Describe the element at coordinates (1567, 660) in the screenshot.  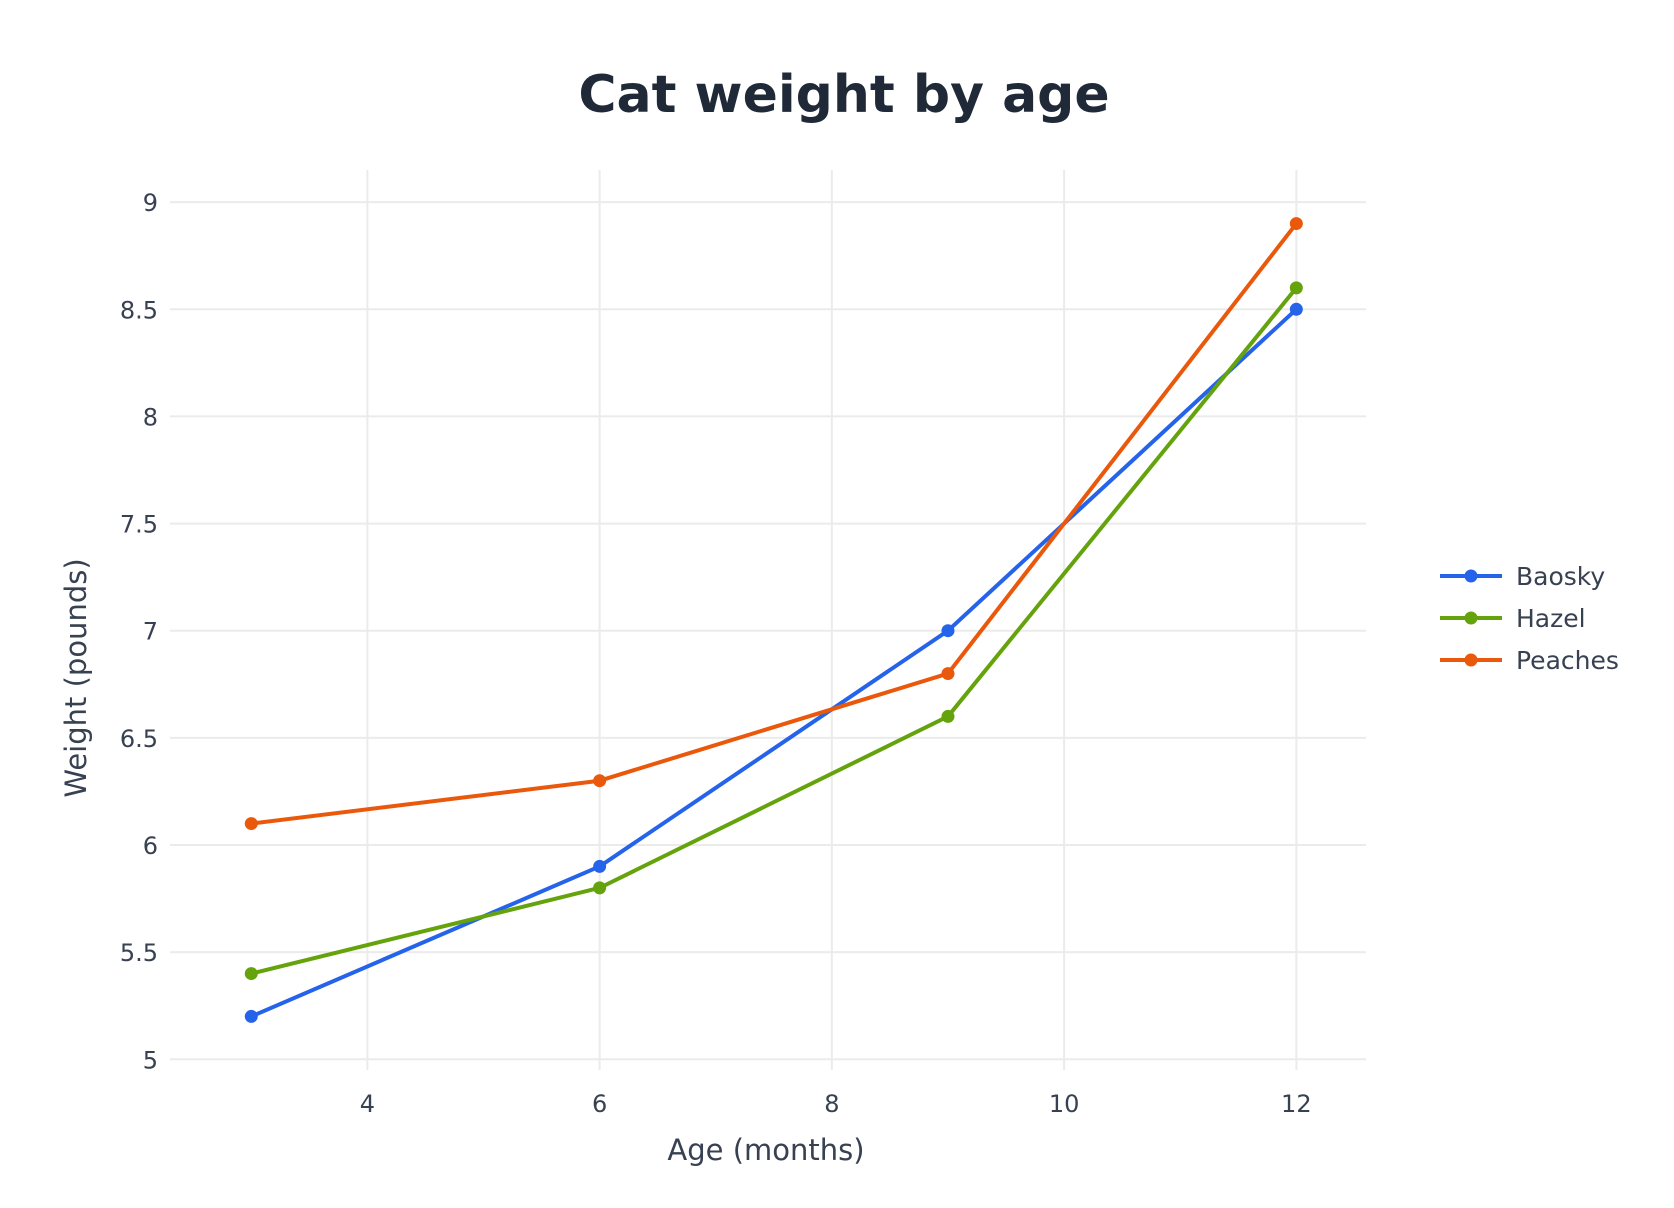
I see `legend-label: Peaches` at that location.